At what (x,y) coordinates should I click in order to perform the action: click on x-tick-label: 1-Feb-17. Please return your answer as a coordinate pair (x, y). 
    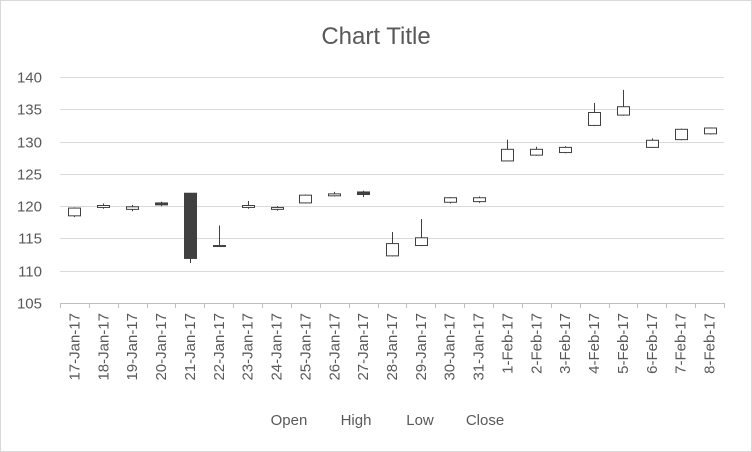
    Looking at the image, I should click on (507, 343).